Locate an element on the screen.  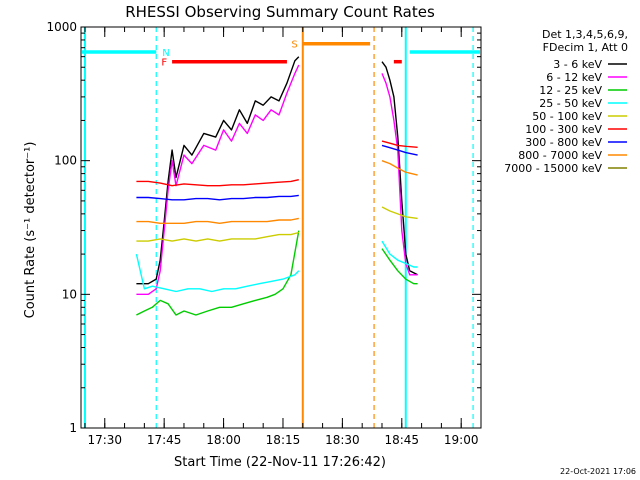
legend-label: 25 - 50 keV is located at coordinates (570, 103).